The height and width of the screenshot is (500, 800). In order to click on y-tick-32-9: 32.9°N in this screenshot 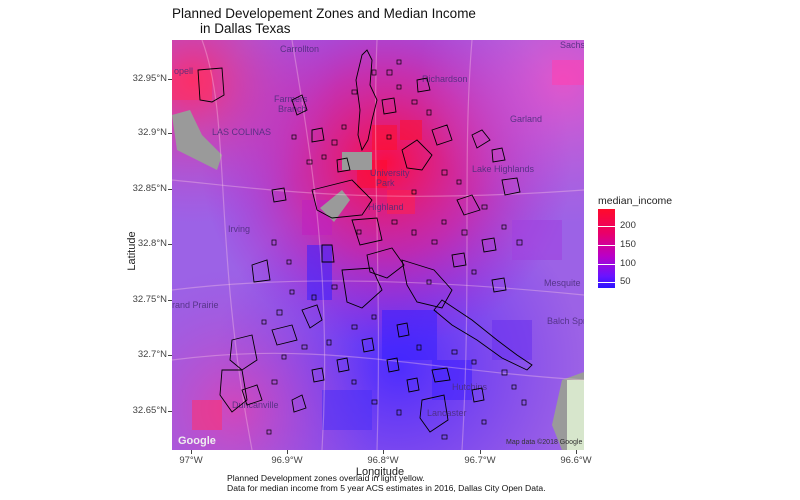, I will do `click(147, 132)`.